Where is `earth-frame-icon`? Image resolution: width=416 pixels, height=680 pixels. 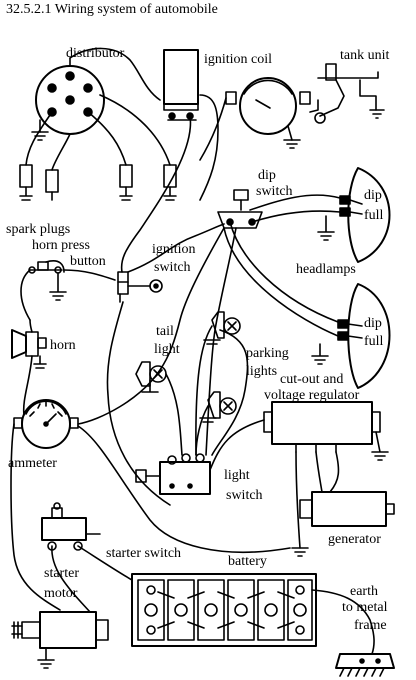
earth-frame-icon is located at coordinates (365, 665).